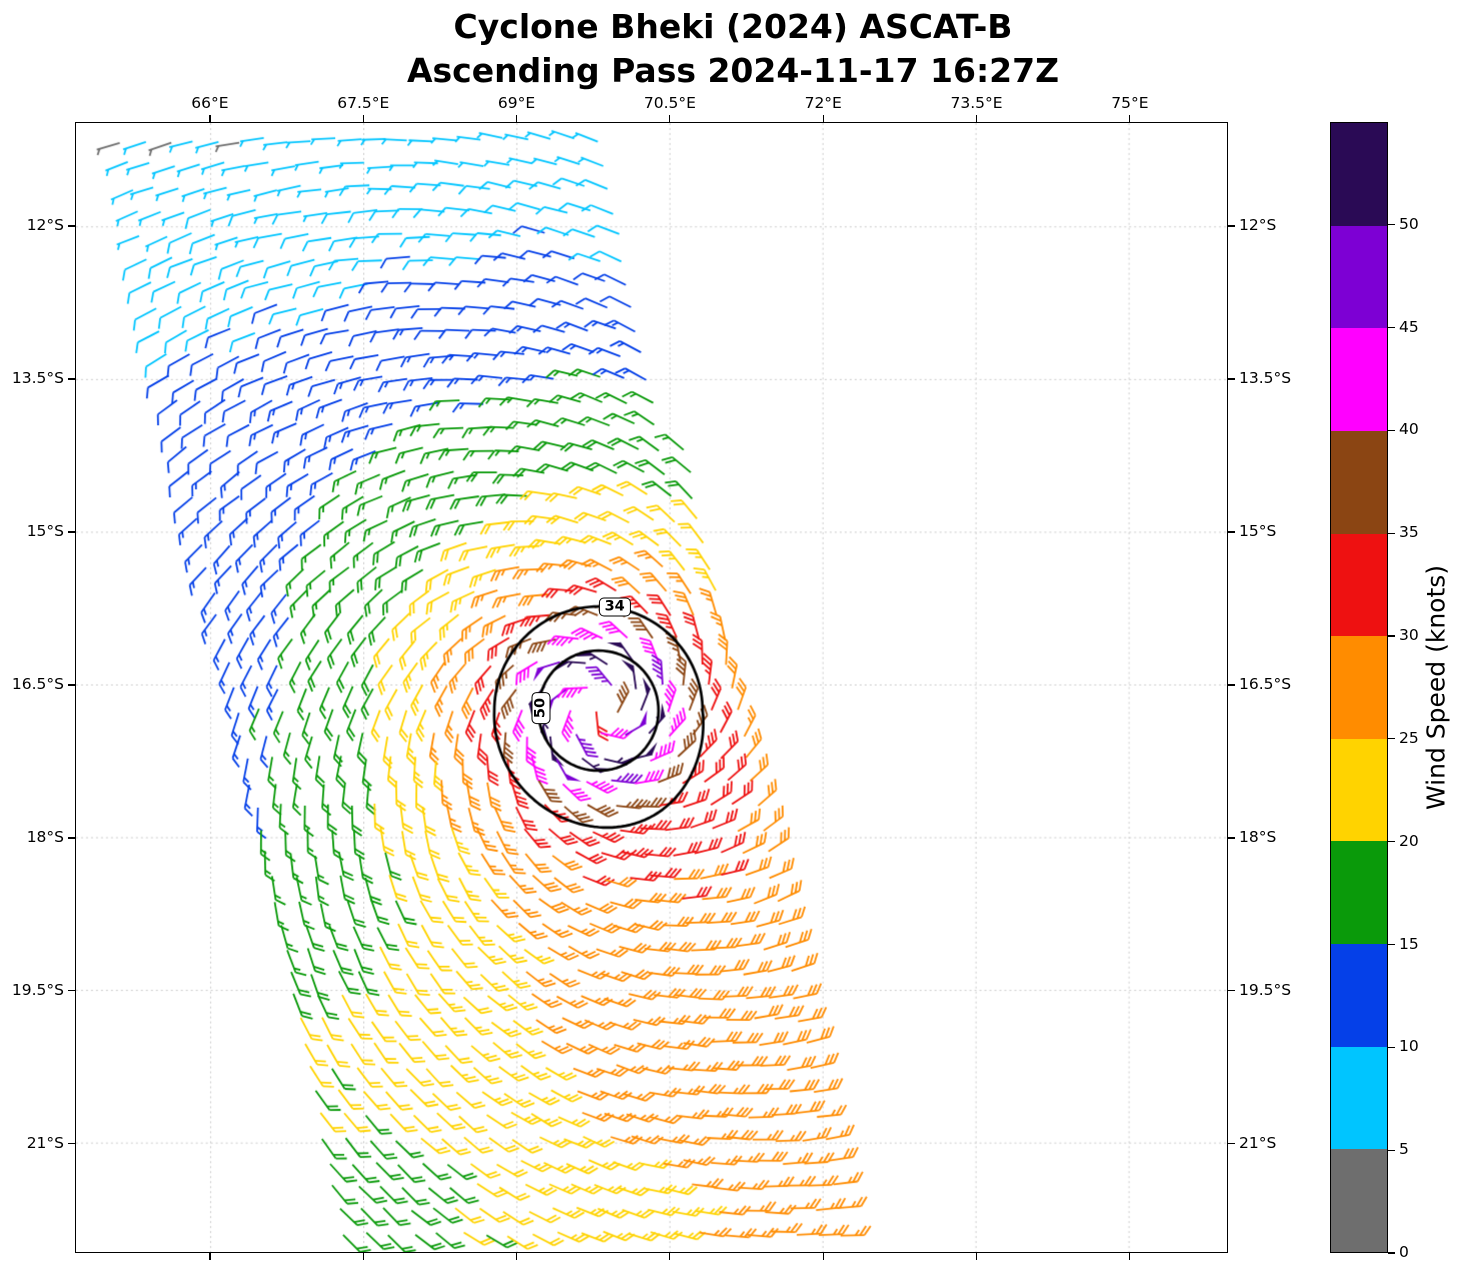 The image size is (1466, 1264). Describe the element at coordinates (1409, 635) in the screenshot. I see `colorbar-tick-label: 30` at that location.